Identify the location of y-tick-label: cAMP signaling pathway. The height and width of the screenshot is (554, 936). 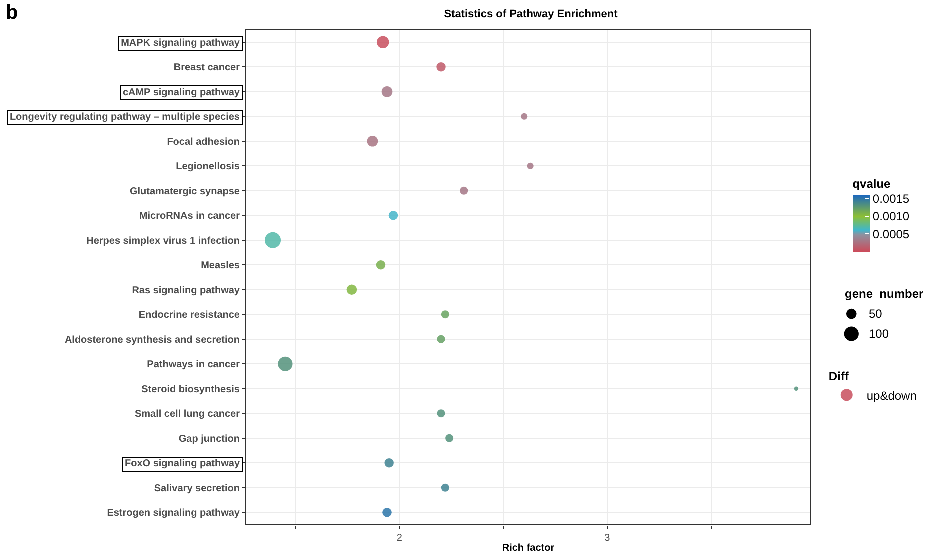
(181, 92).